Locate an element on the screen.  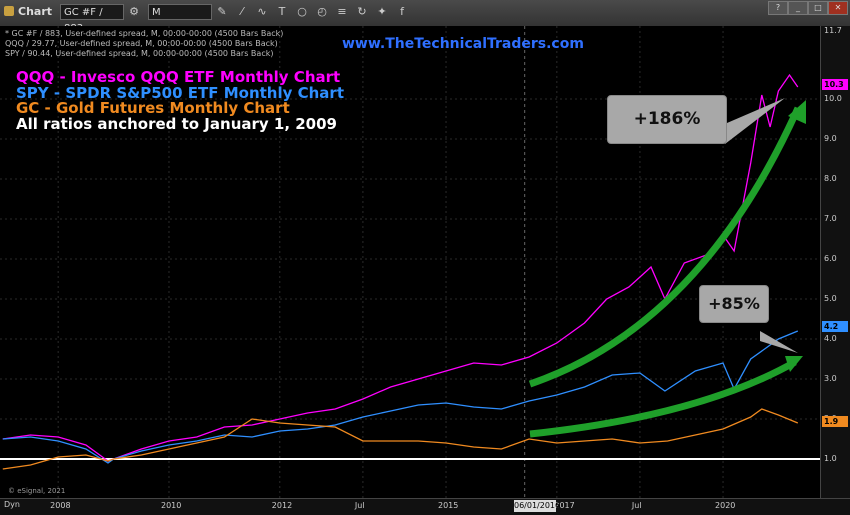
curve-tool-icon: ∿ is located at coordinates (262, 11).